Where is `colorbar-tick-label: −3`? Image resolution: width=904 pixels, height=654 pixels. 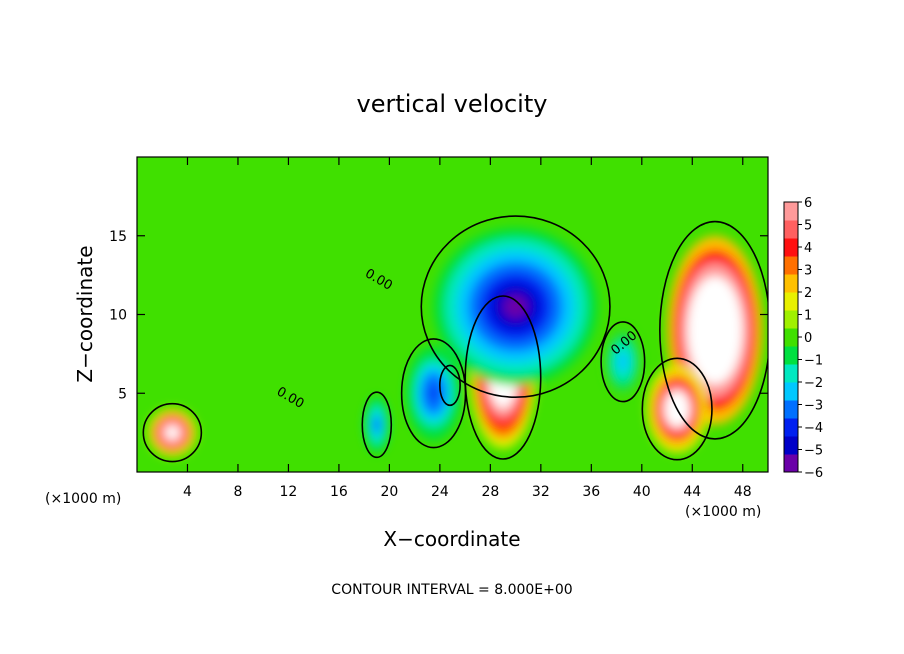
colorbar-tick-label: −3 is located at coordinates (813, 406).